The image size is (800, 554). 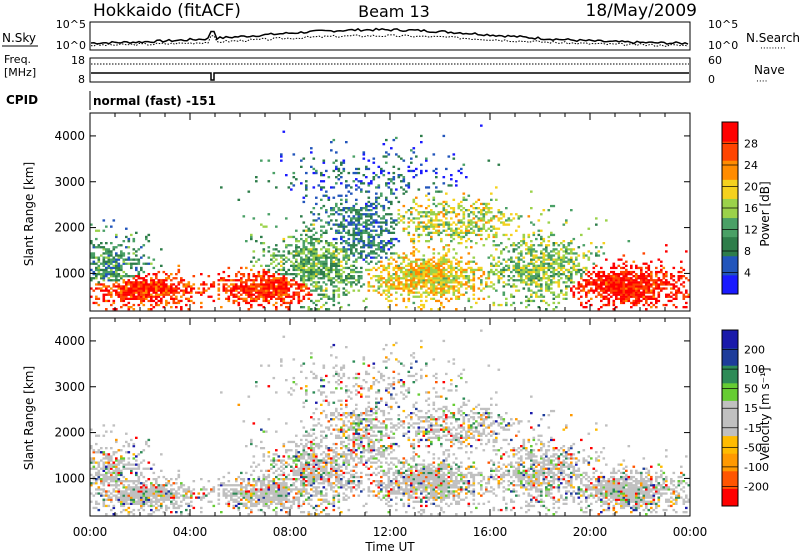 What do you see at coordinates (747, 251) in the screenshot?
I see `colorbar-tick-label: 8` at bounding box center [747, 251].